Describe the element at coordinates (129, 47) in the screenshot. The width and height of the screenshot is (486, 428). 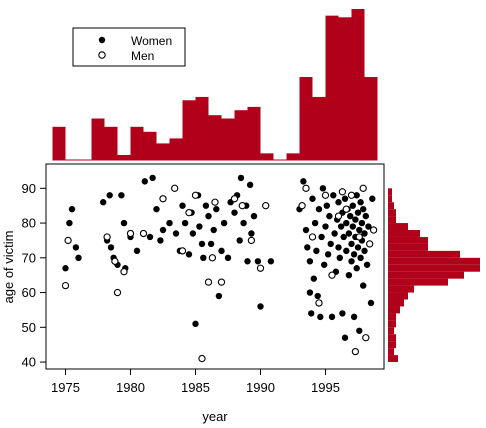
I see `legend: Women Men` at that location.